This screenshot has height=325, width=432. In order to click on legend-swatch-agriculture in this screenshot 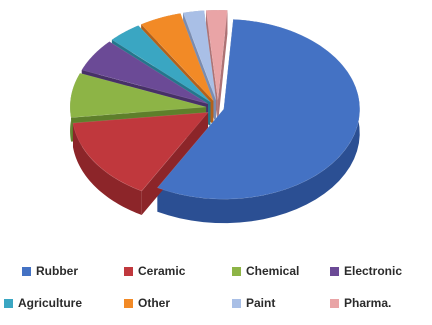, I will do `click(8, 303)`.